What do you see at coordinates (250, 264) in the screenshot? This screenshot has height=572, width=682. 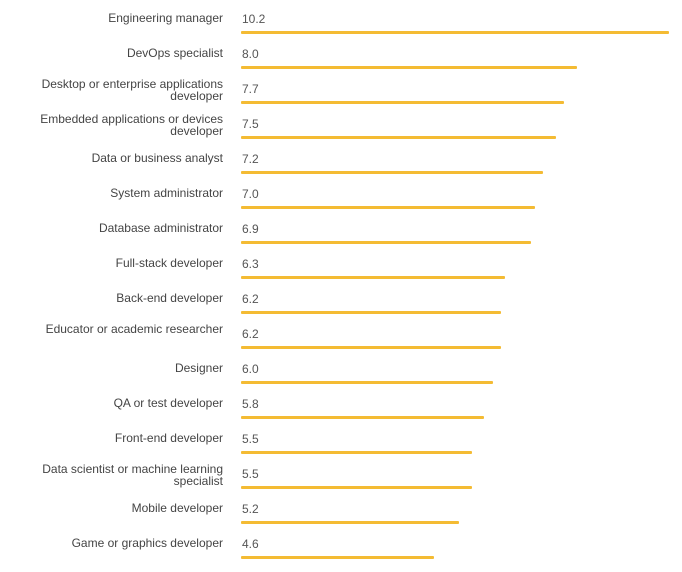 I see `value-label: 6.3` at bounding box center [250, 264].